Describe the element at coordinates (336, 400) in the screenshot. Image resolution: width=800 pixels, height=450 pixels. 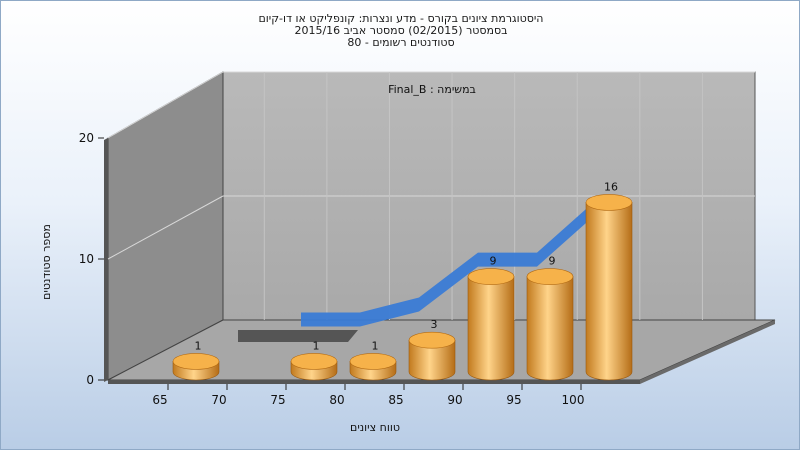
I see `x-tick-label-80: 80` at that location.